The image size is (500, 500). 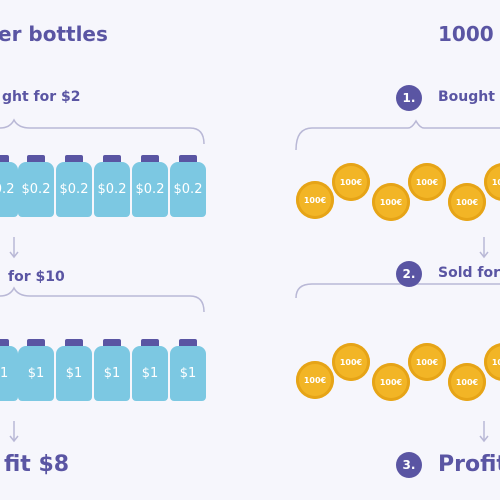 What do you see at coordinates (469, 97) in the screenshot?
I see `right-step1-label: Bought fo` at bounding box center [469, 97].